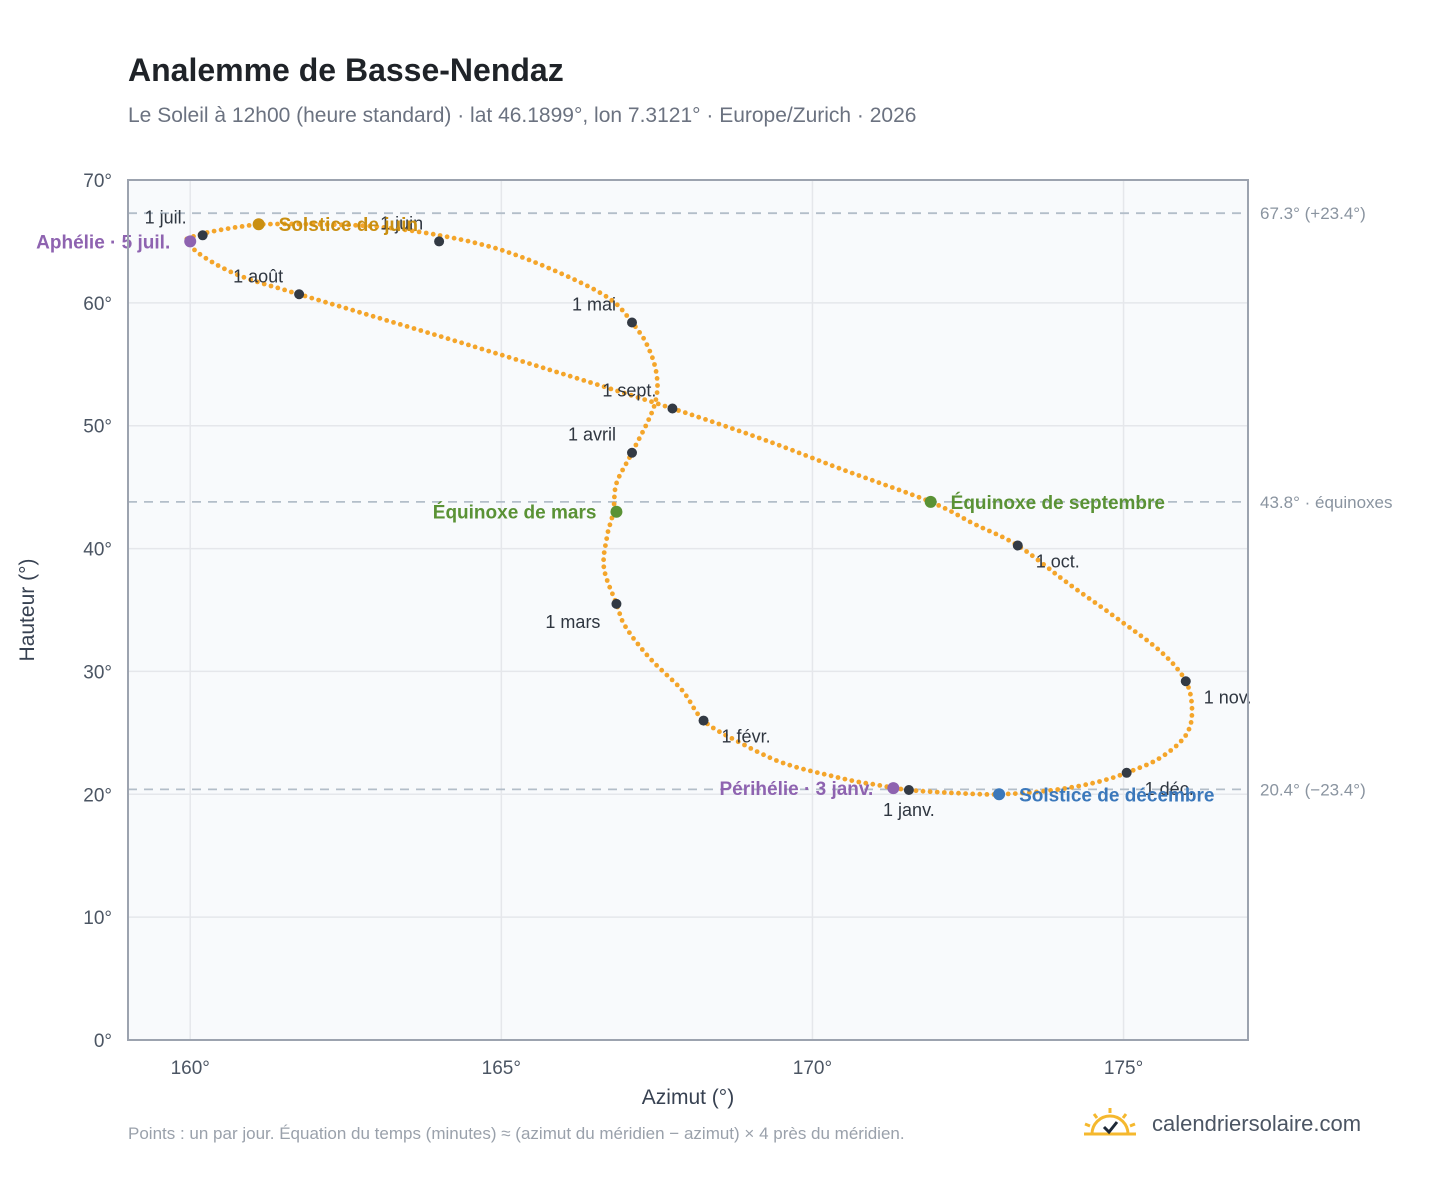 The width and height of the screenshot is (1448, 1188). I want to click on x-tick-label: 175°, so click(1123, 1068).